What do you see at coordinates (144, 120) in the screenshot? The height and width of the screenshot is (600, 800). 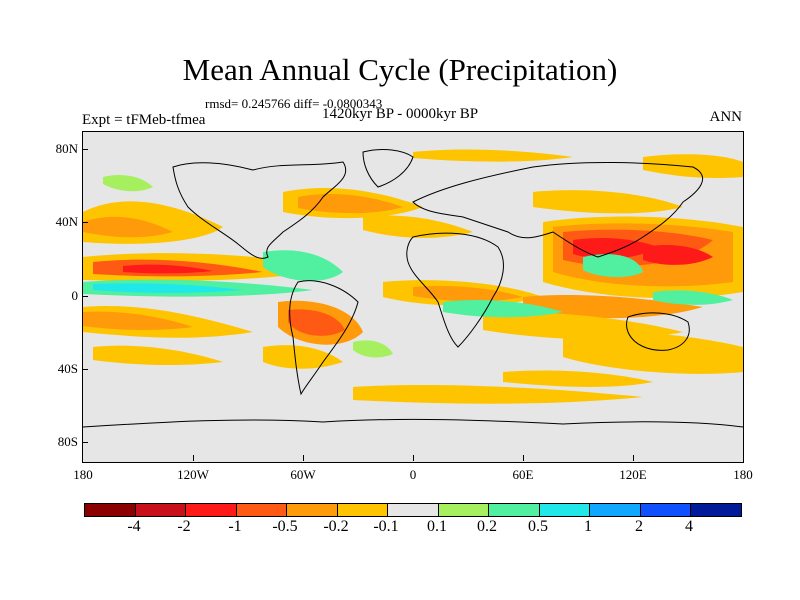 I see `experiment-label: Expt = tFMeb-tfmea` at bounding box center [144, 120].